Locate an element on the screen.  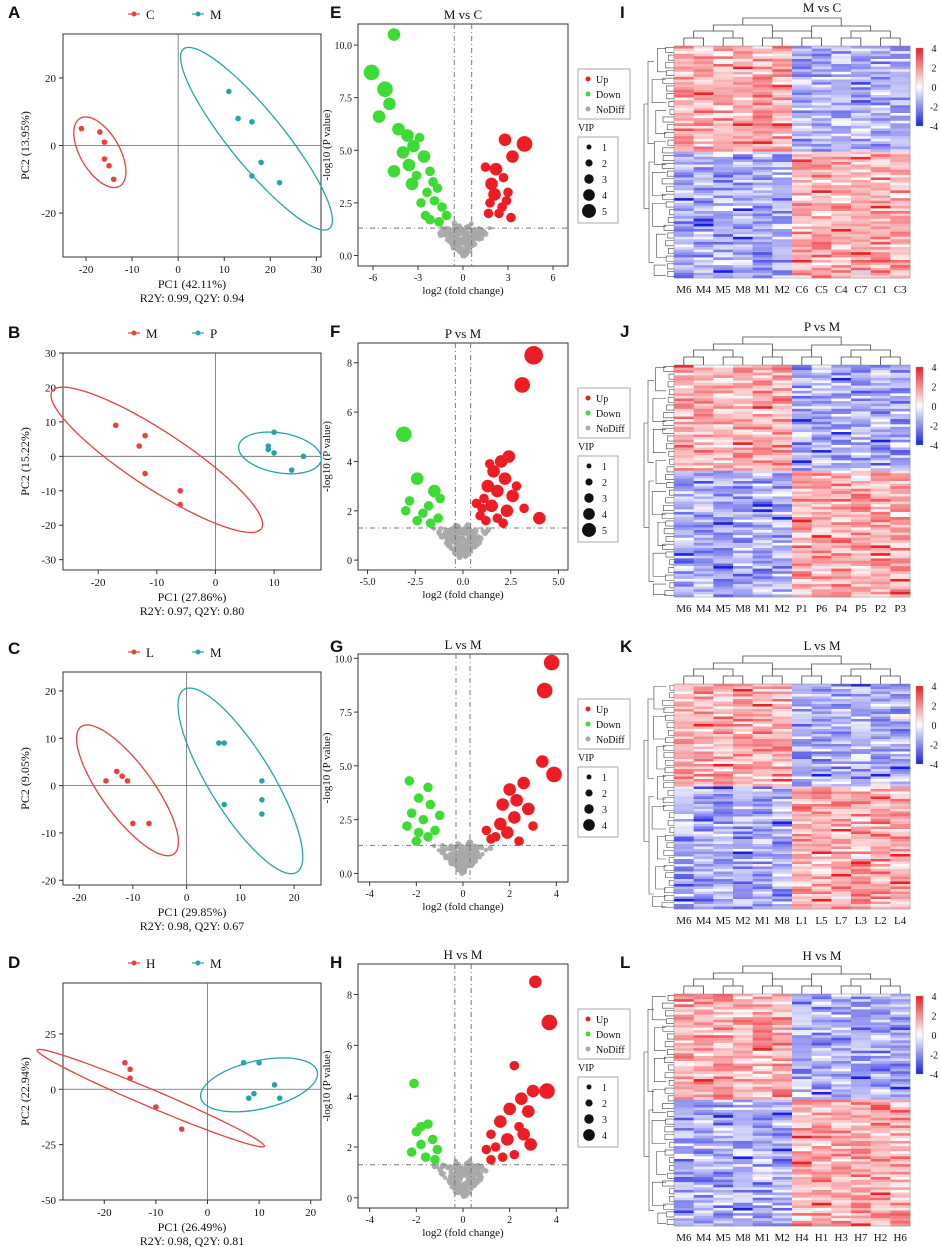
legend-dot is located at coordinates (134, 333).